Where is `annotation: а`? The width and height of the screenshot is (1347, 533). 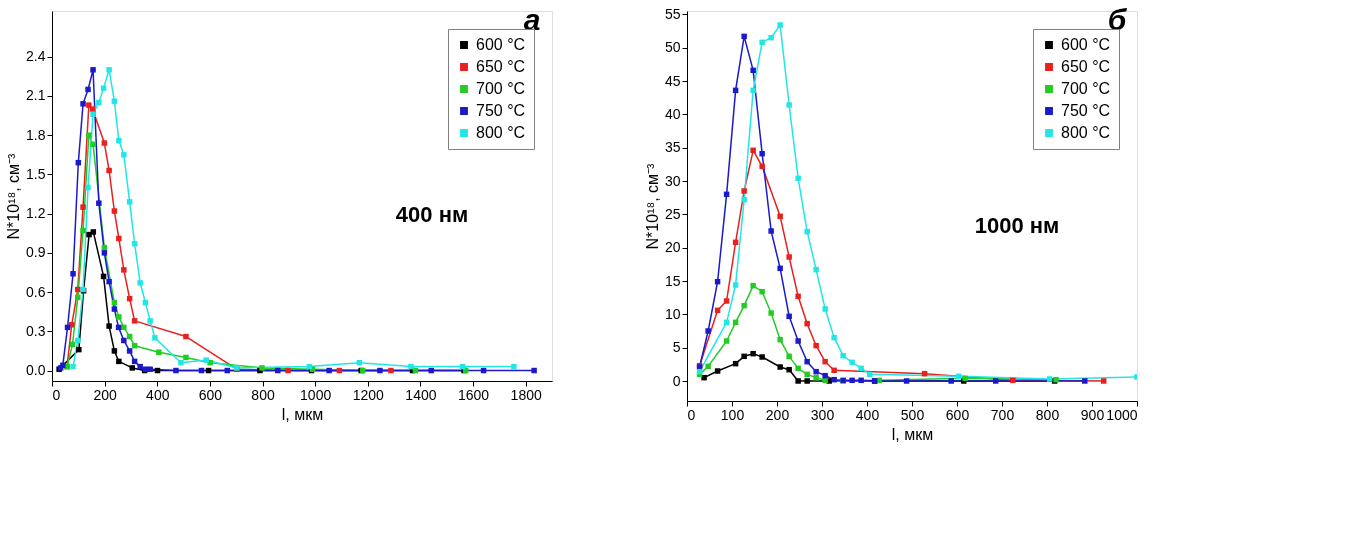 annotation: а is located at coordinates (532, 19).